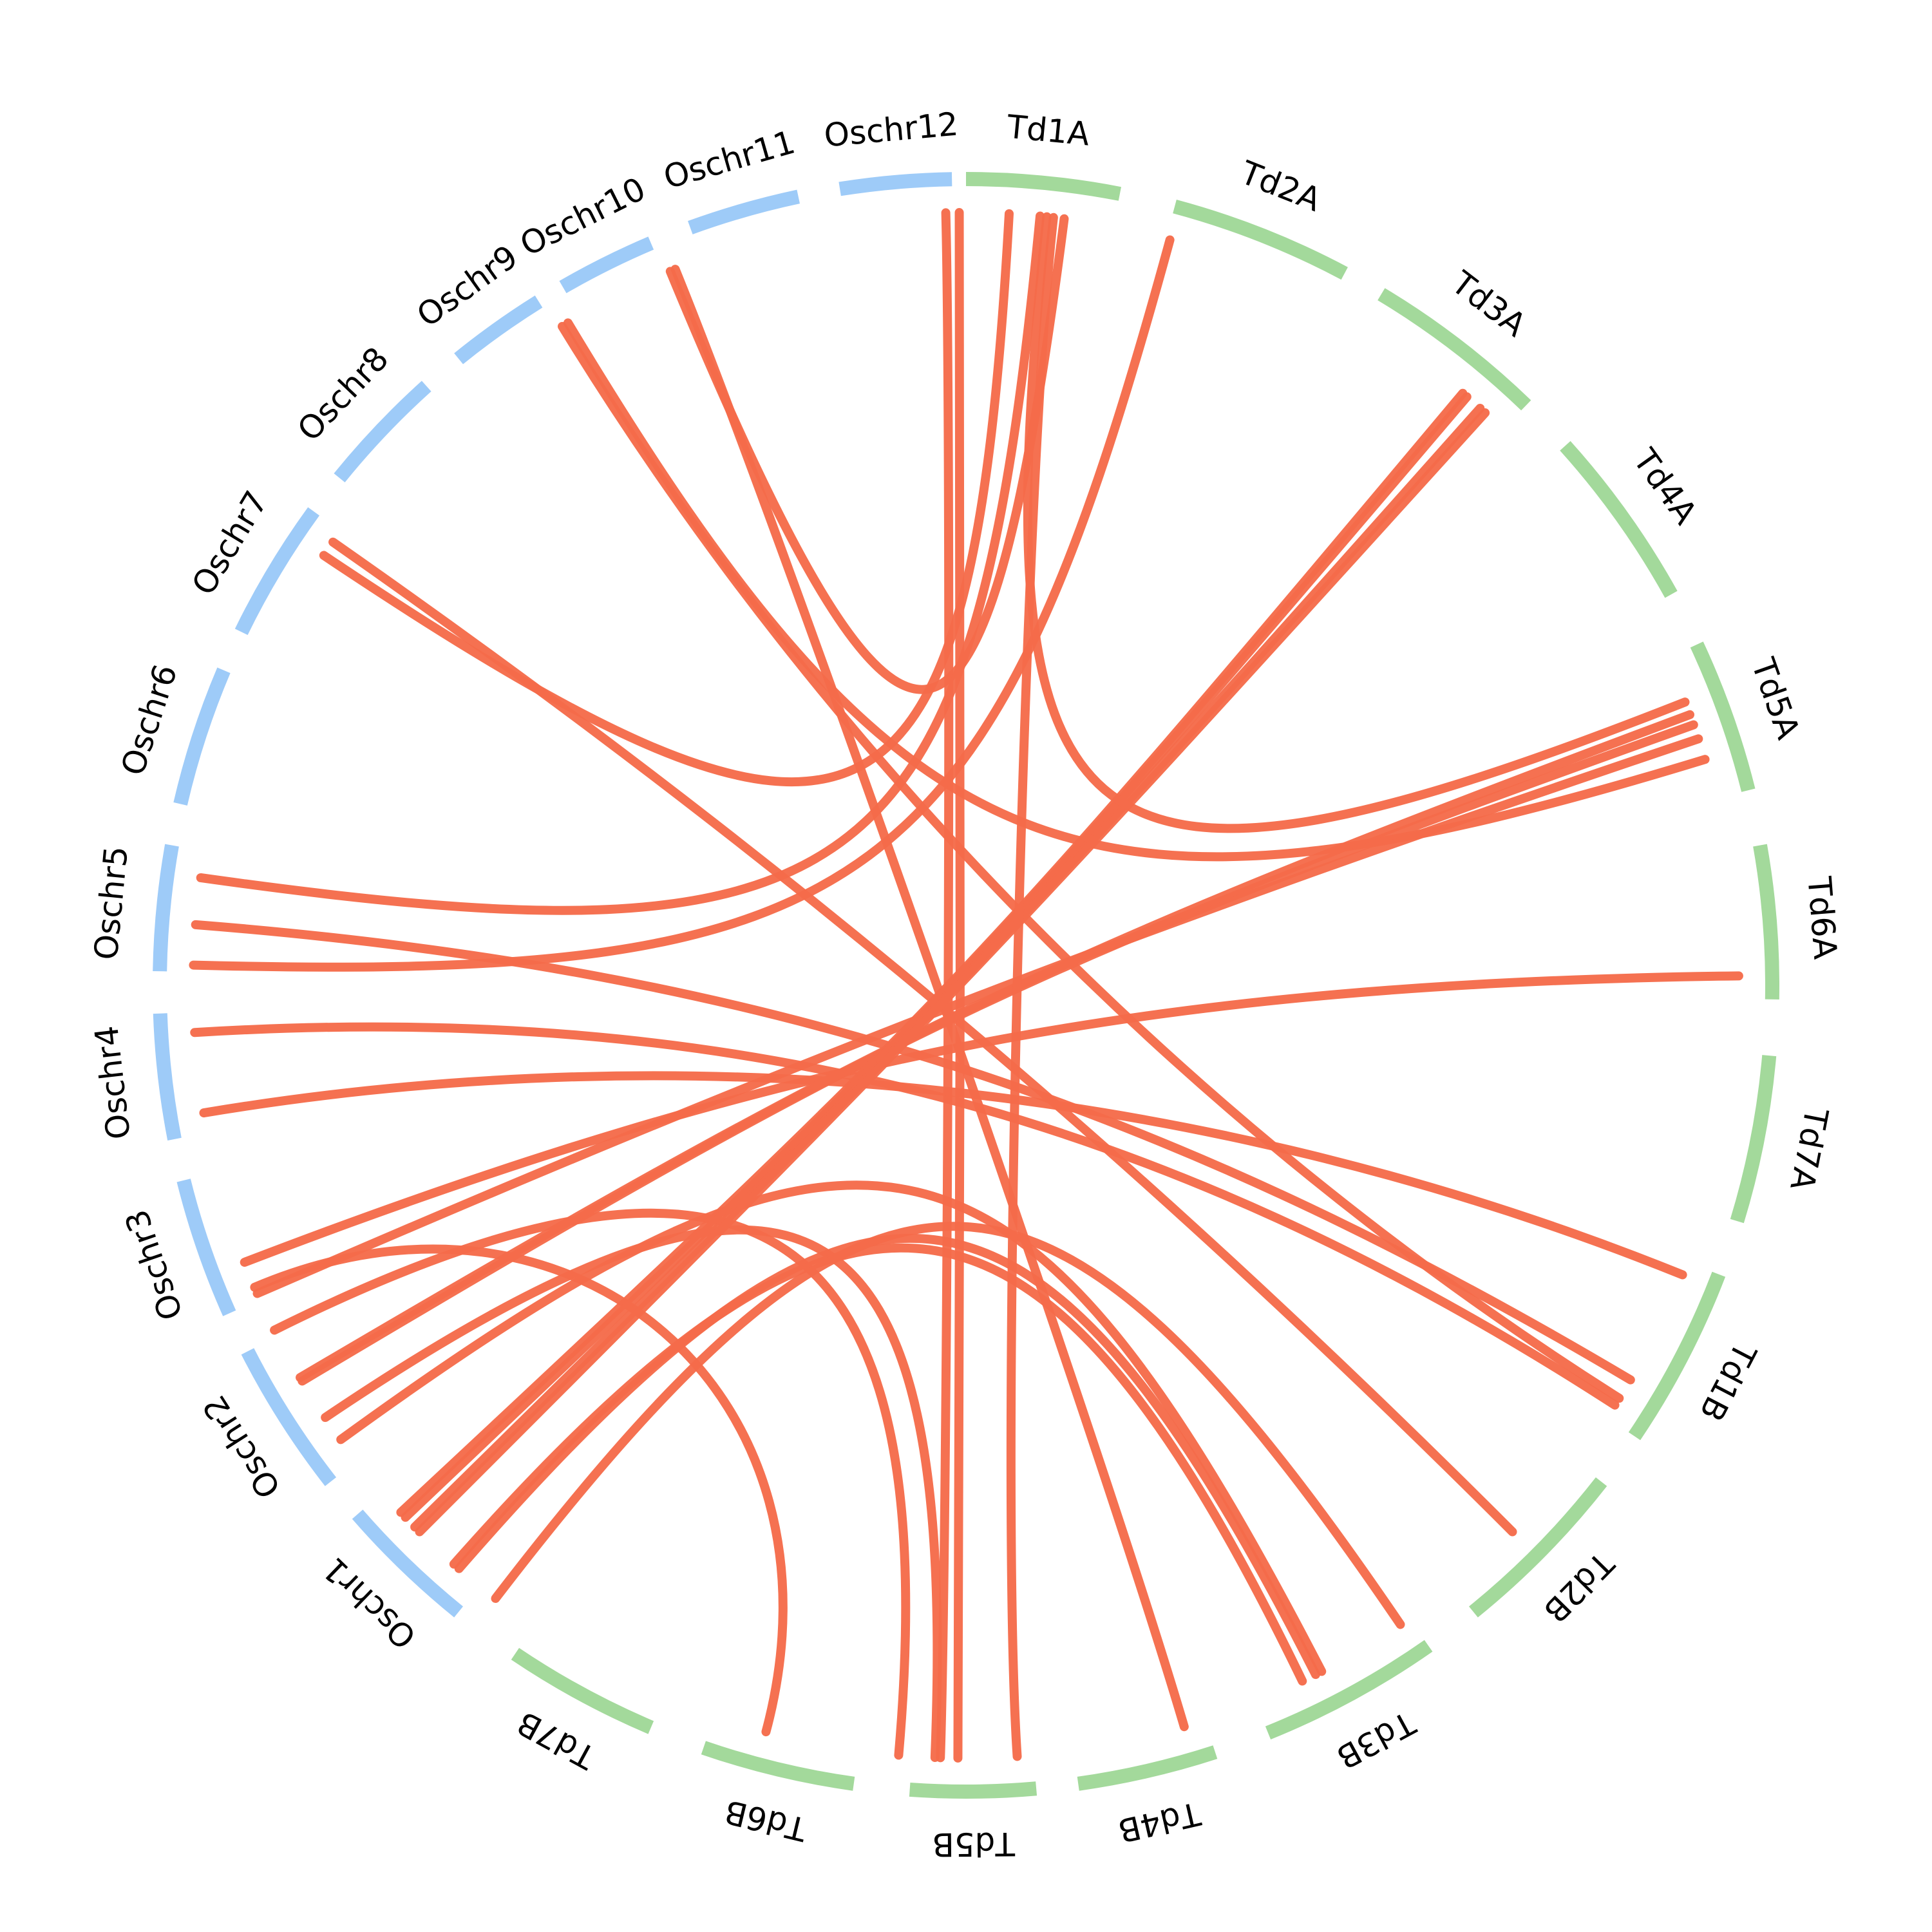  What do you see at coordinates (167, 1077) in the screenshot?
I see `chromosome-arc-oschr4` at bounding box center [167, 1077].